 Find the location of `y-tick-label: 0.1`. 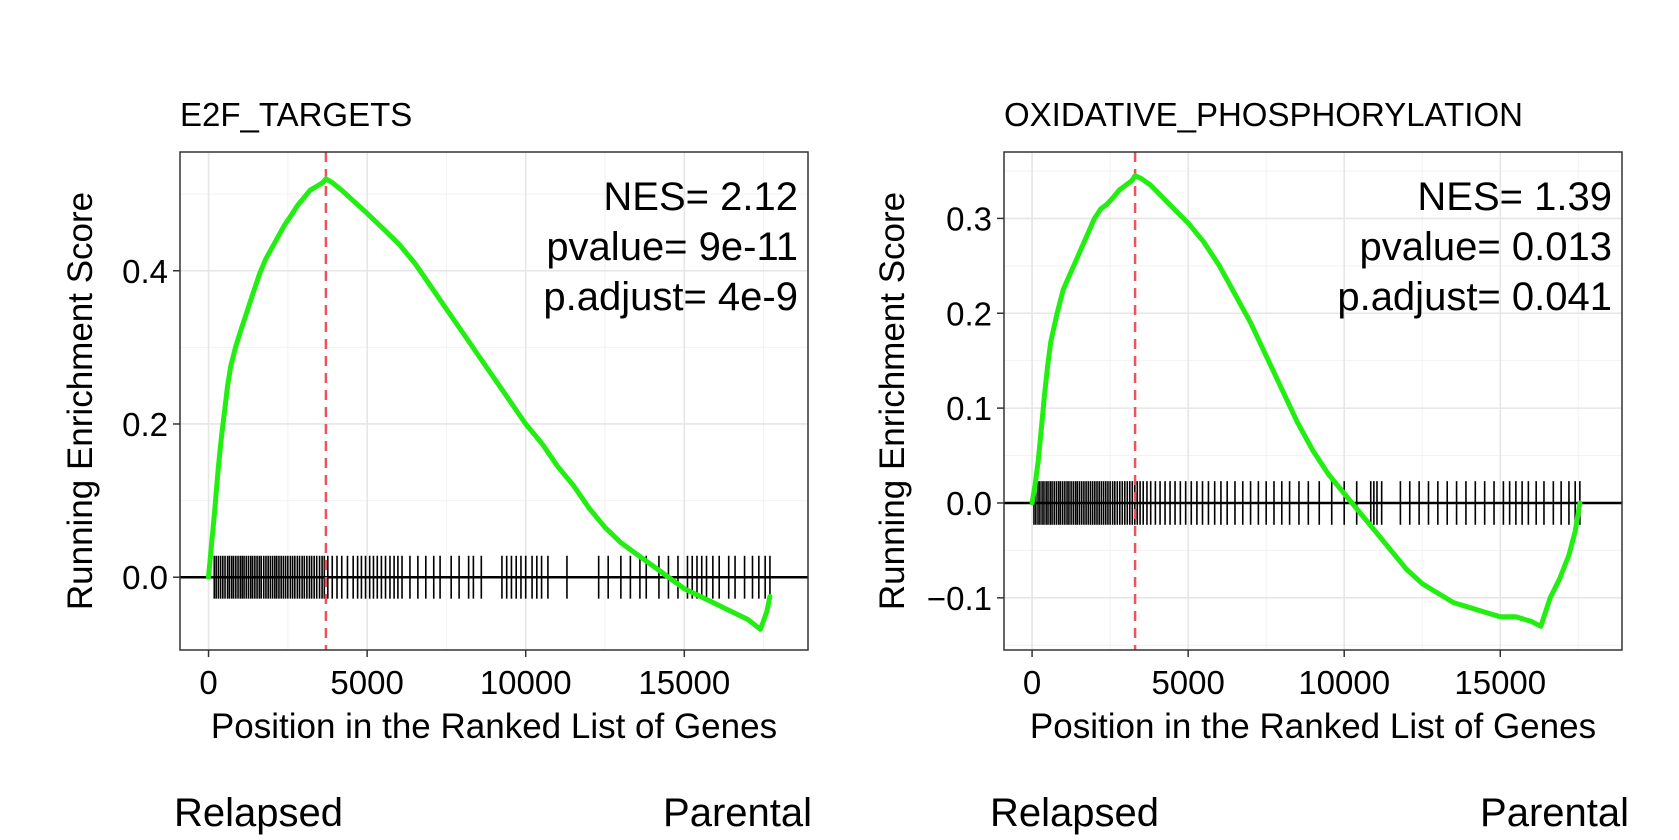

y-tick-label: 0.1 is located at coordinates (969, 408).